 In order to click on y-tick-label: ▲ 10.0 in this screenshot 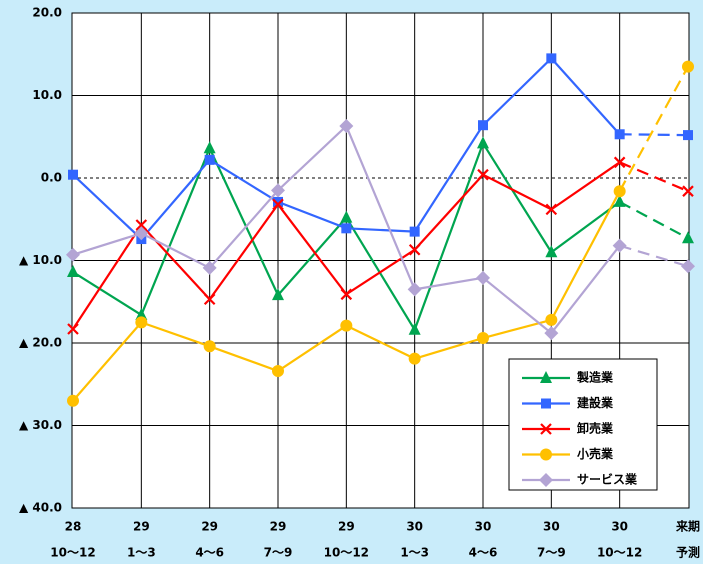, I will do `click(40, 260)`.